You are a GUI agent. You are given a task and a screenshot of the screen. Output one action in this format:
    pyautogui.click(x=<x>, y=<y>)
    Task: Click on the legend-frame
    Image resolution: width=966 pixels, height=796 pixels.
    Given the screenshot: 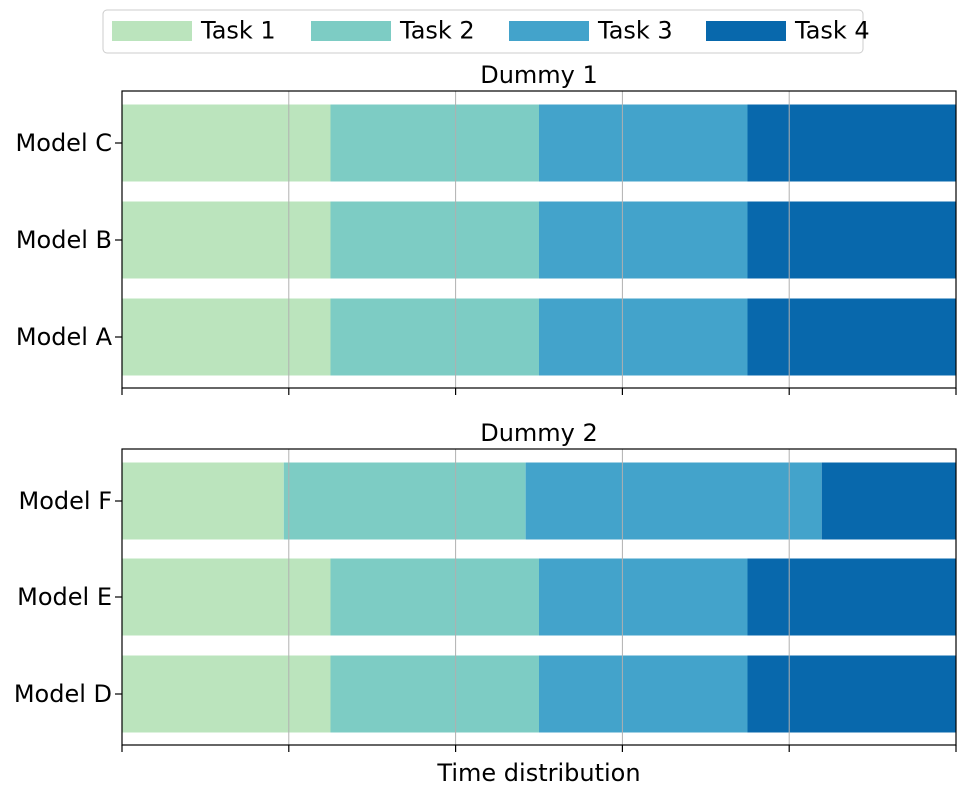 What is the action you would take?
    pyautogui.click(x=483, y=31)
    